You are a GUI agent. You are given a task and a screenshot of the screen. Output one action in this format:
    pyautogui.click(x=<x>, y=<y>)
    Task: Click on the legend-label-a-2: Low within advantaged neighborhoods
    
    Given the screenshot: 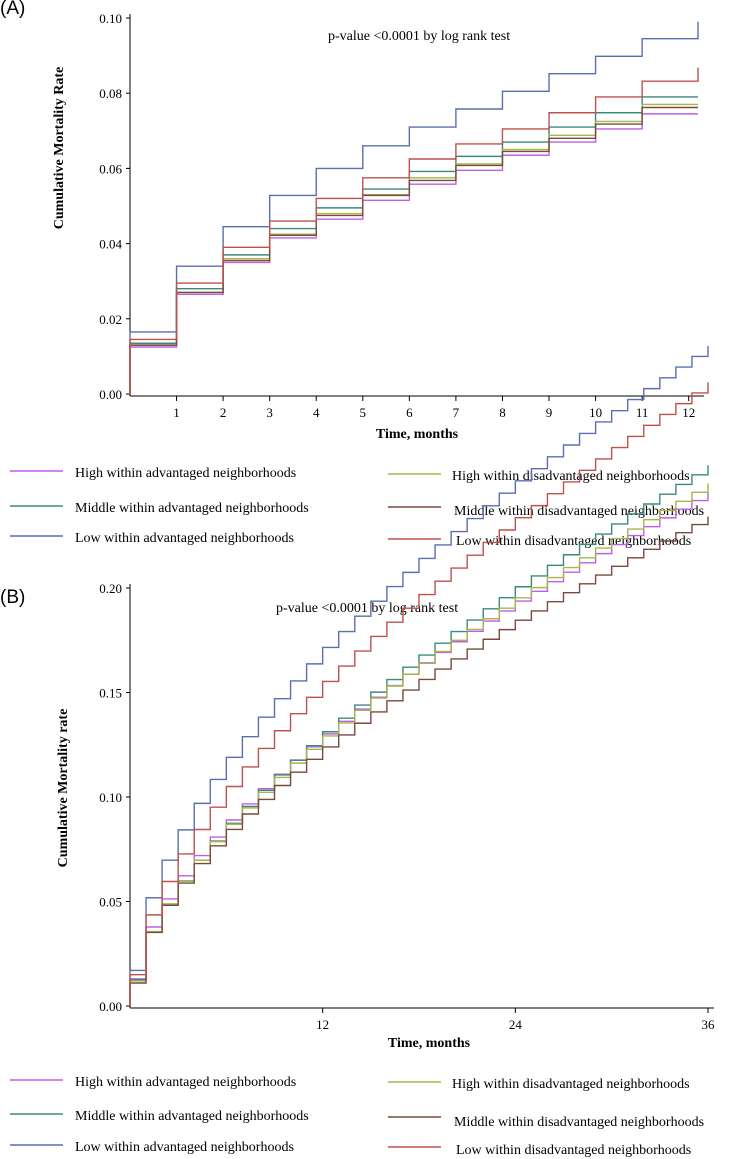 What is the action you would take?
    pyautogui.click(x=184, y=538)
    